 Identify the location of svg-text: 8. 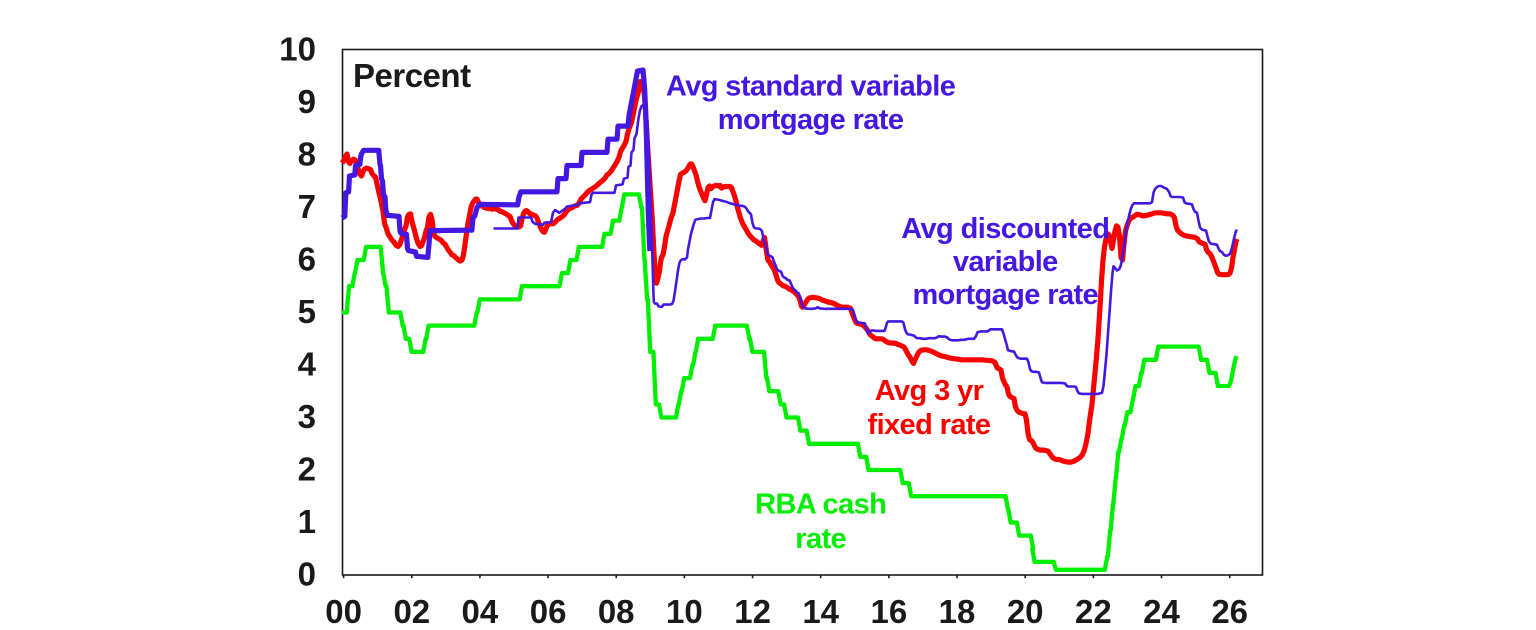
(307, 154).